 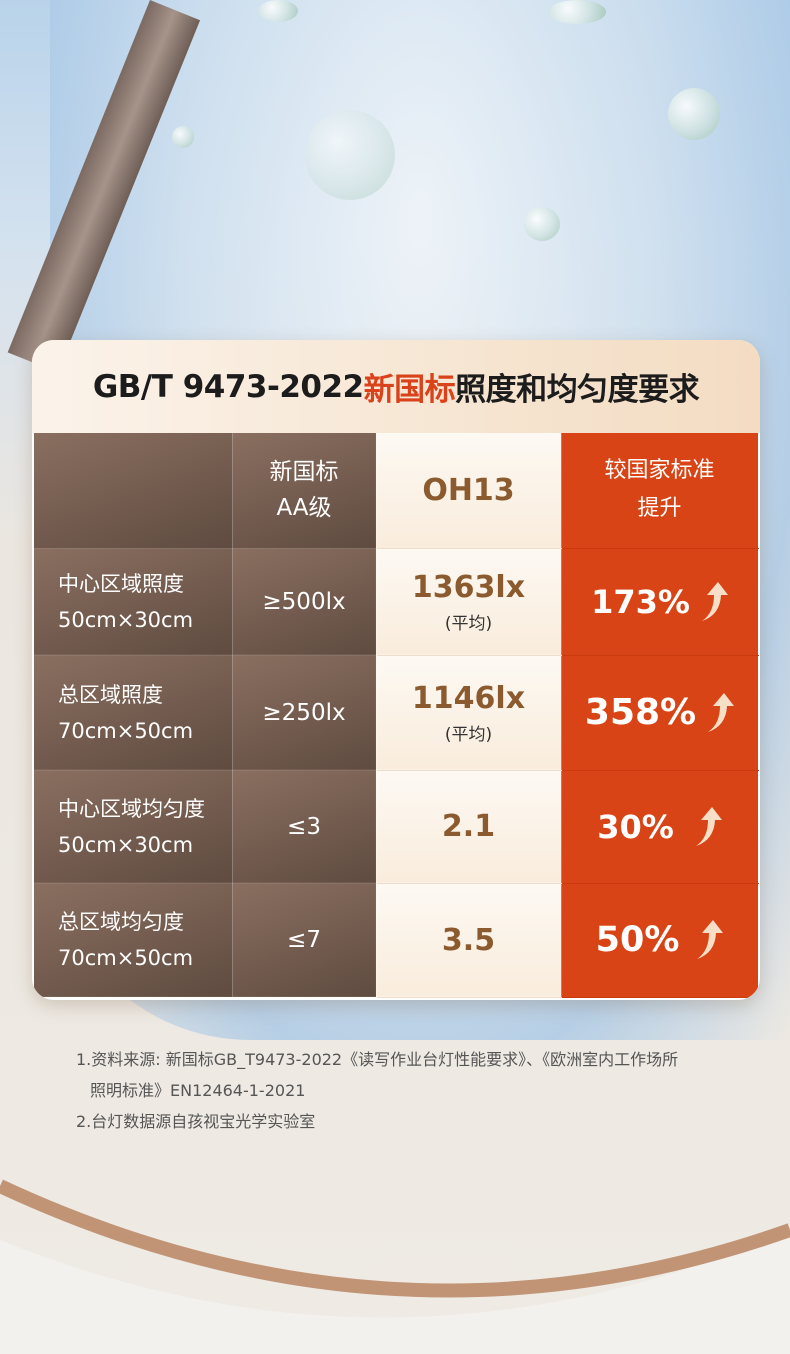 What do you see at coordinates (133, 713) in the screenshot?
I see `metric-cell: 总区域照度 70cm×50cm` at bounding box center [133, 713].